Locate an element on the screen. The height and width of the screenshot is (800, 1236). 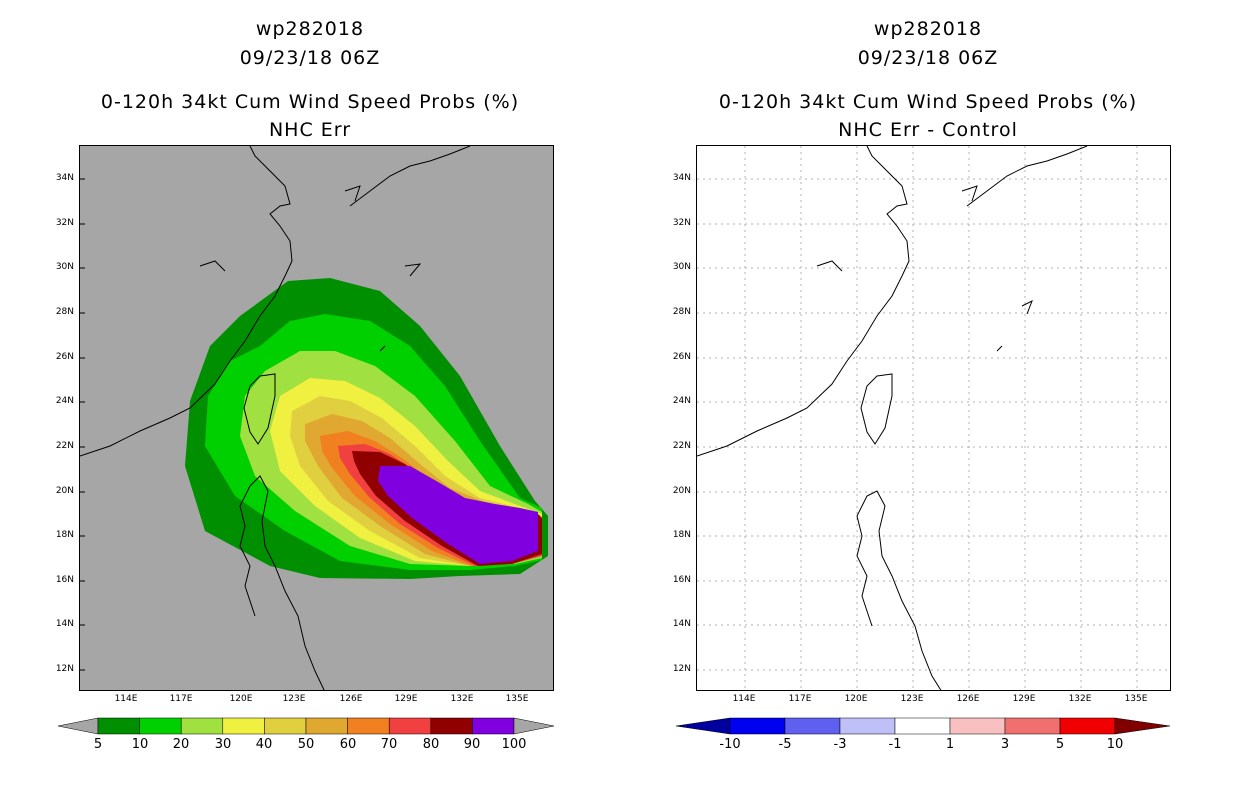
left-lon-label: 129E is located at coordinates (406, 699).